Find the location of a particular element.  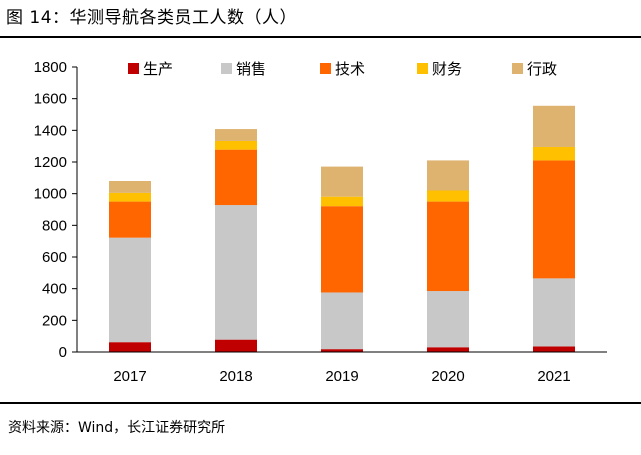

bar-2019-销售 is located at coordinates (342, 321).